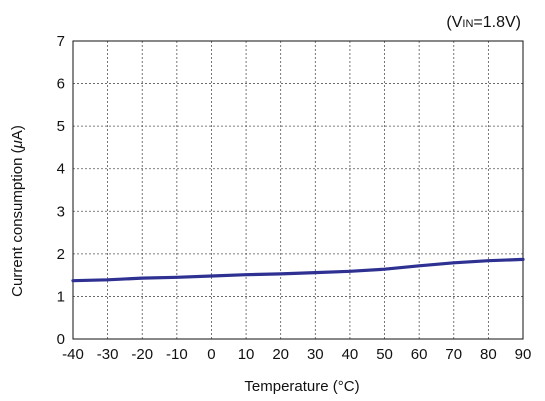 Image resolution: width=545 pixels, height=401 pixels. I want to click on y-tick-label: 7, so click(61, 41).